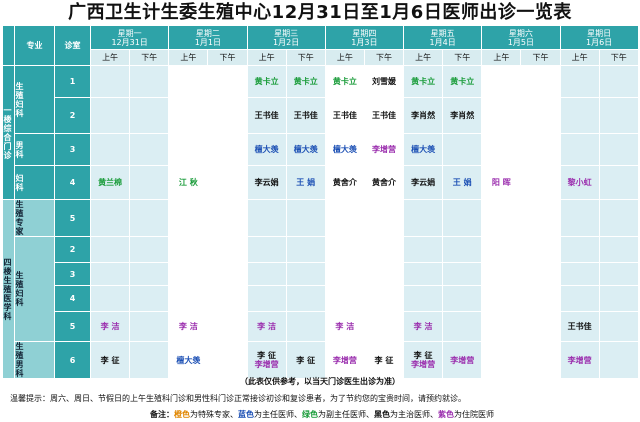  What do you see at coordinates (188, 57) in the screenshot?
I see `am-label: 上午` at bounding box center [188, 57].